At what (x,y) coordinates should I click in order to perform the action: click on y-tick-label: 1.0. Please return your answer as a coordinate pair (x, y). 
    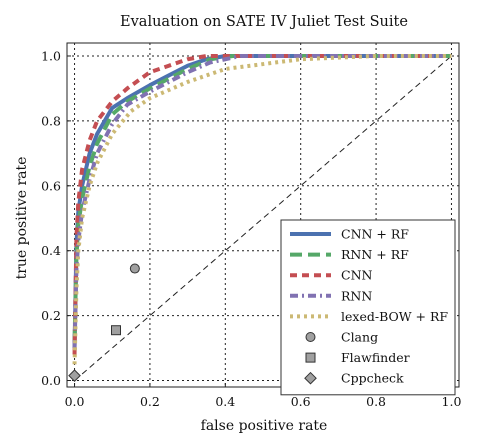
    Looking at the image, I should click on (51, 55).